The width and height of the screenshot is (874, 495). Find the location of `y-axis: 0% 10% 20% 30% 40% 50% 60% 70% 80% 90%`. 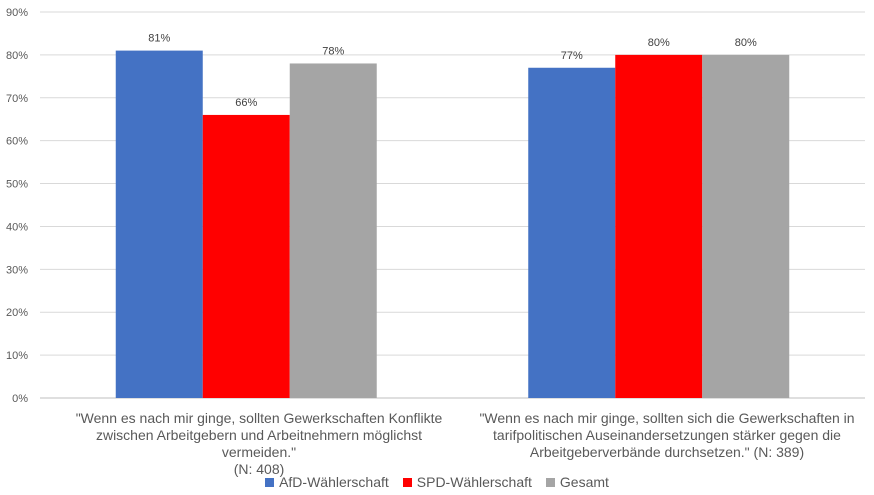

y-axis: 0% 10% 20% 30% 40% 50% 60% 70% 80% 90% is located at coordinates (17, 206).